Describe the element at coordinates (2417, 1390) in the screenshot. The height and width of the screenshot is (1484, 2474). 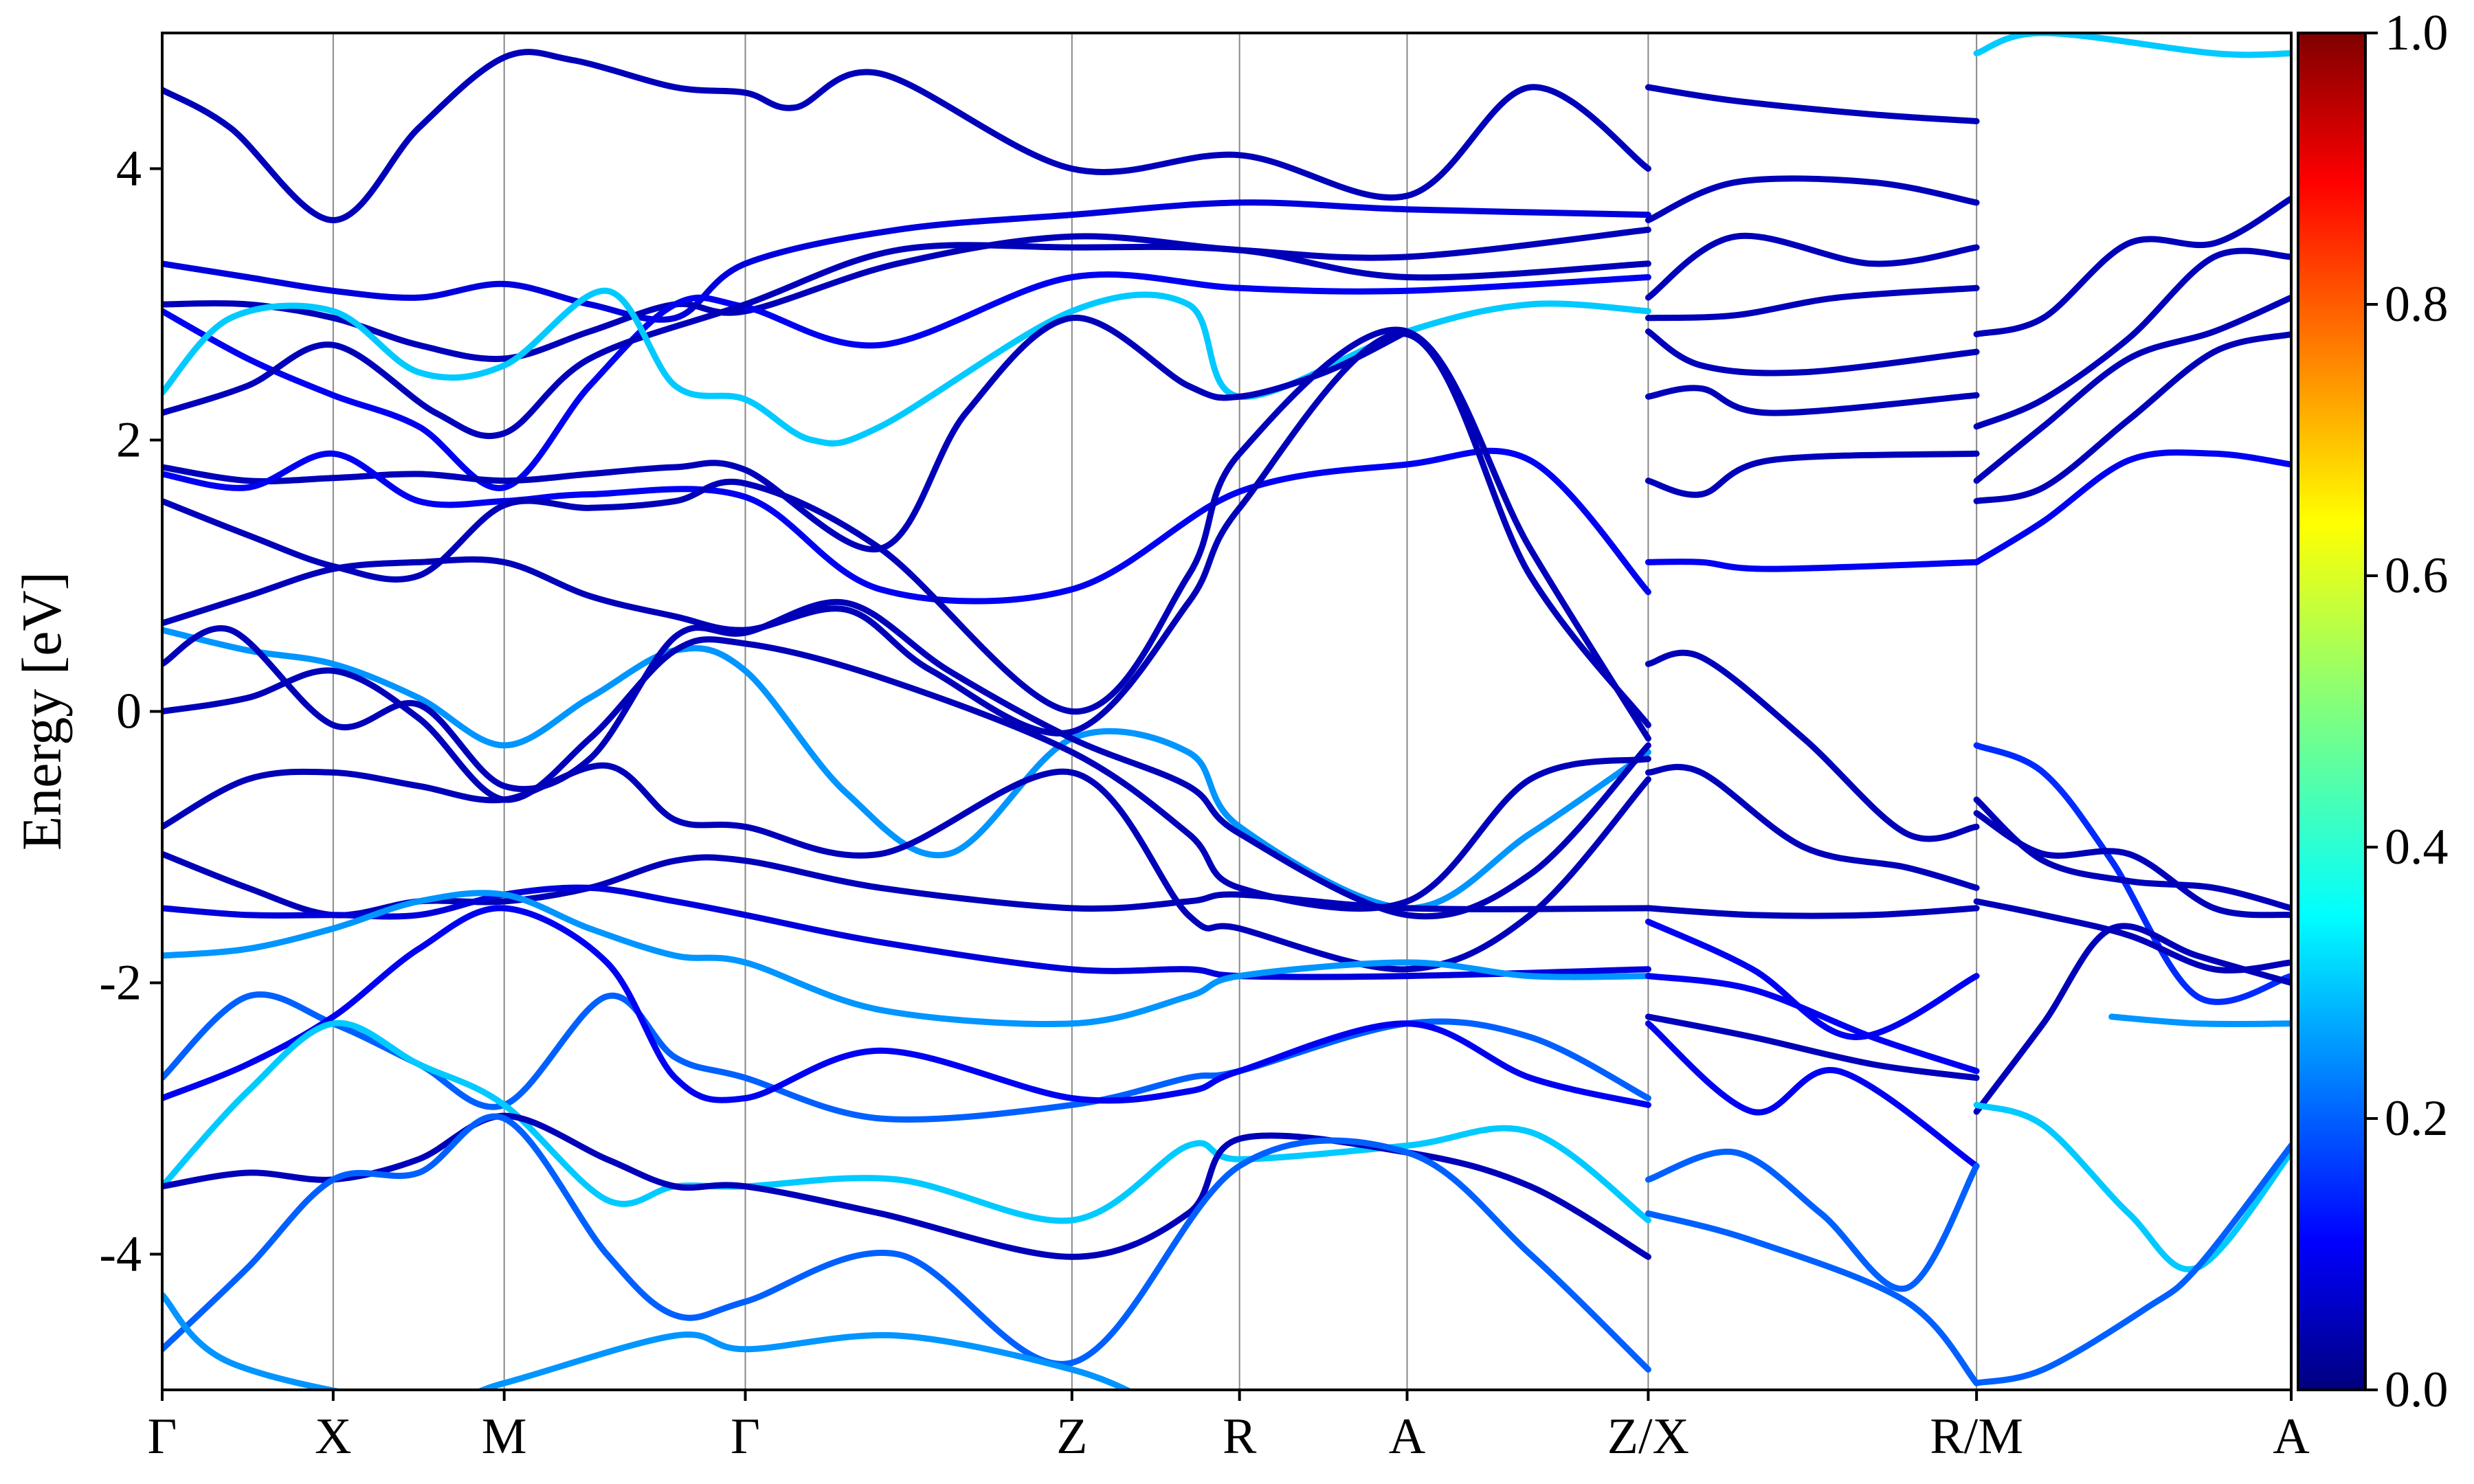
I see `colorbar-tick-label: 0.0` at that location.